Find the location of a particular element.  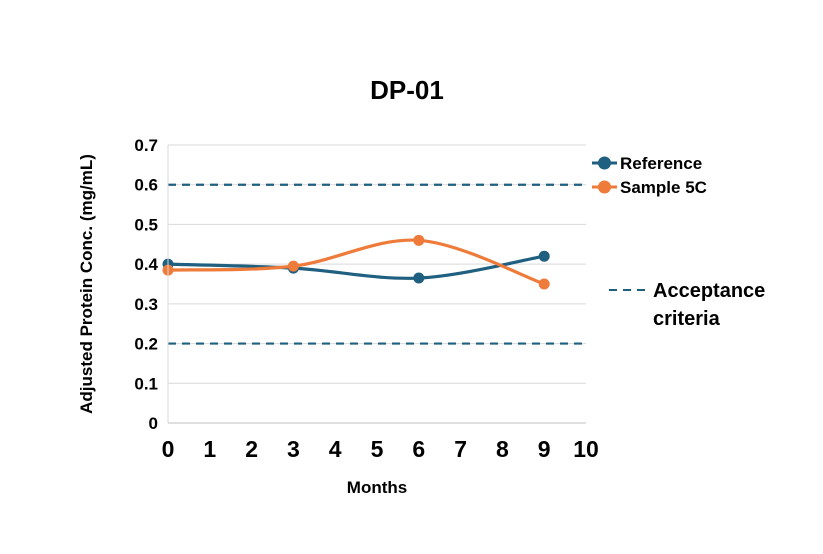

x-tick-label: 8 is located at coordinates (502, 449).